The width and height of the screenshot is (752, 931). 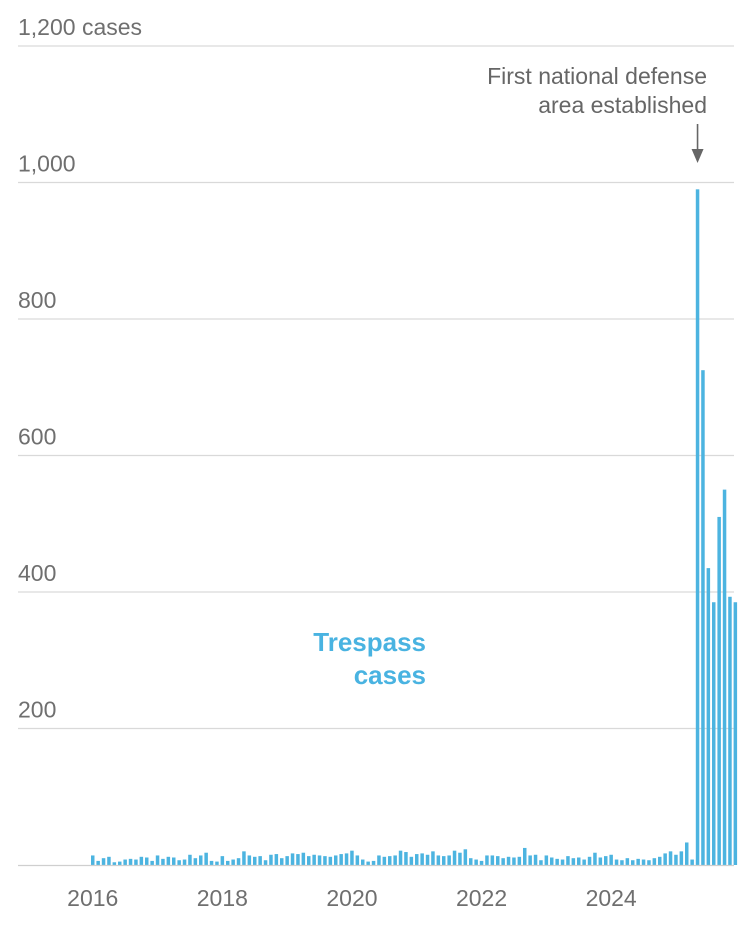 What do you see at coordinates (481, 898) in the screenshot?
I see `x-tick-label-2022: 2022` at bounding box center [481, 898].